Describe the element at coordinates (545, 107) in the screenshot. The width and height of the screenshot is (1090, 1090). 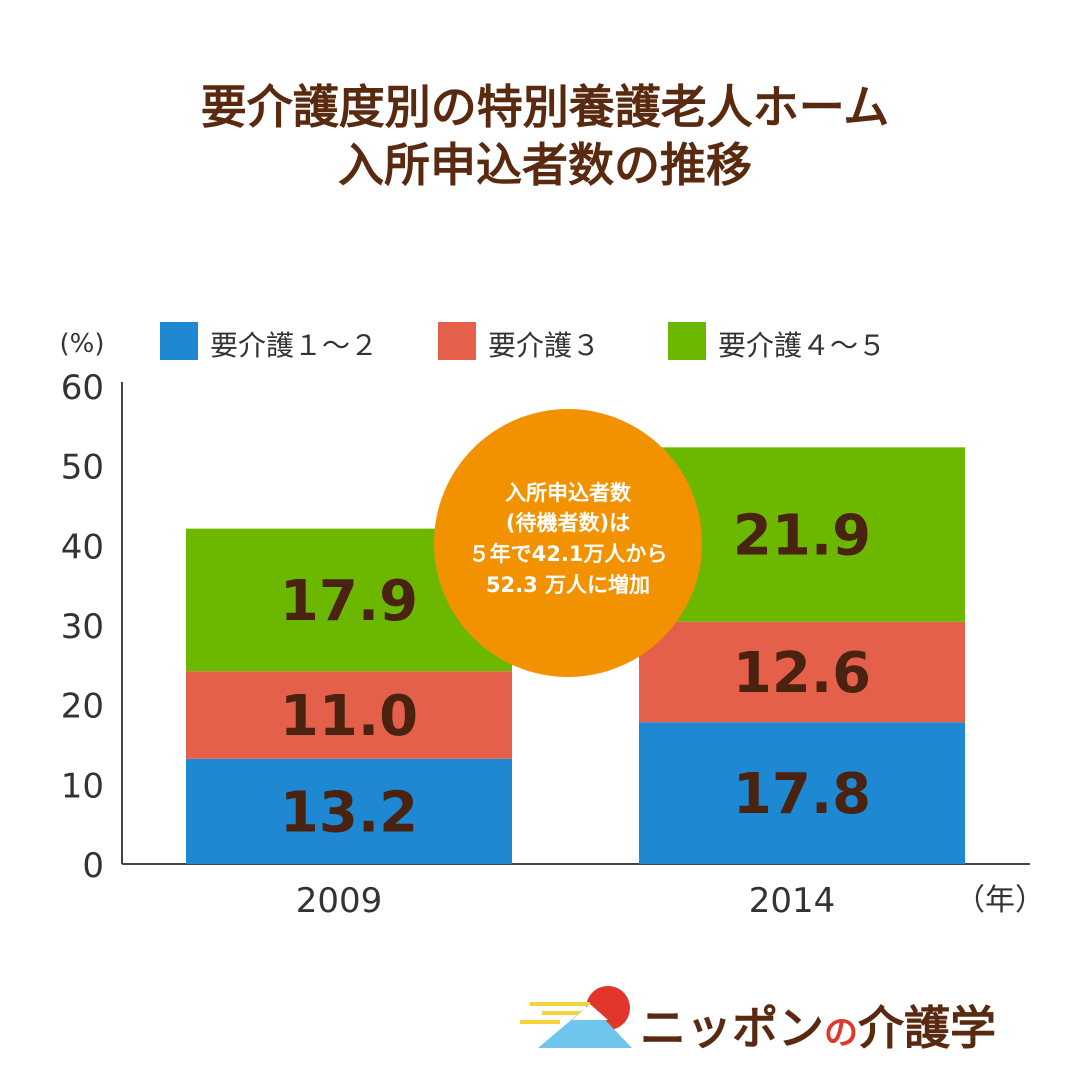
I see `title-line-1: 要介護度別の特別養護老人ホーム` at that location.